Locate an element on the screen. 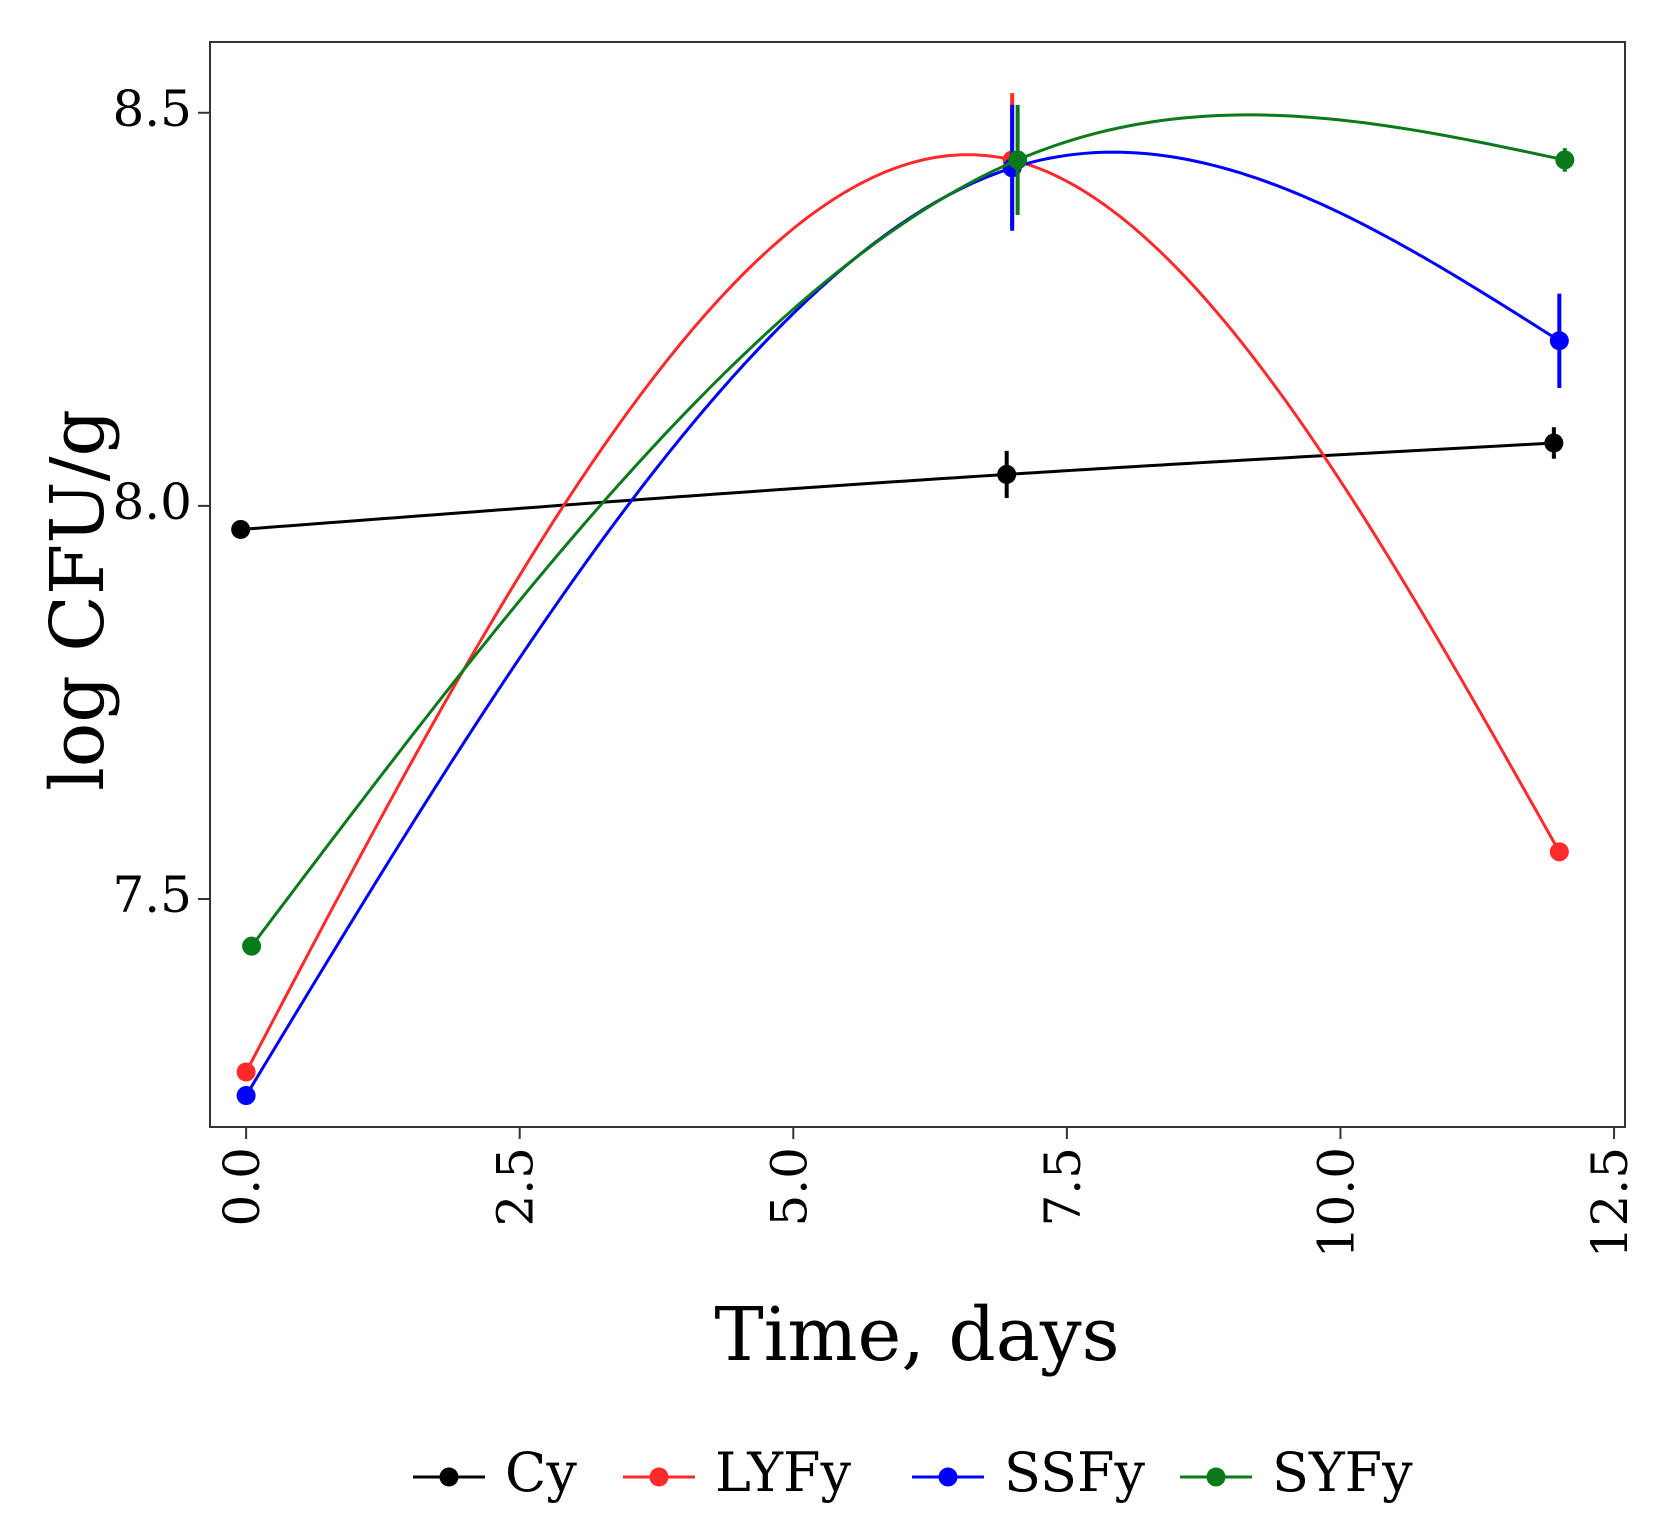  legend-item-Cy: Cy is located at coordinates (495, 1472).